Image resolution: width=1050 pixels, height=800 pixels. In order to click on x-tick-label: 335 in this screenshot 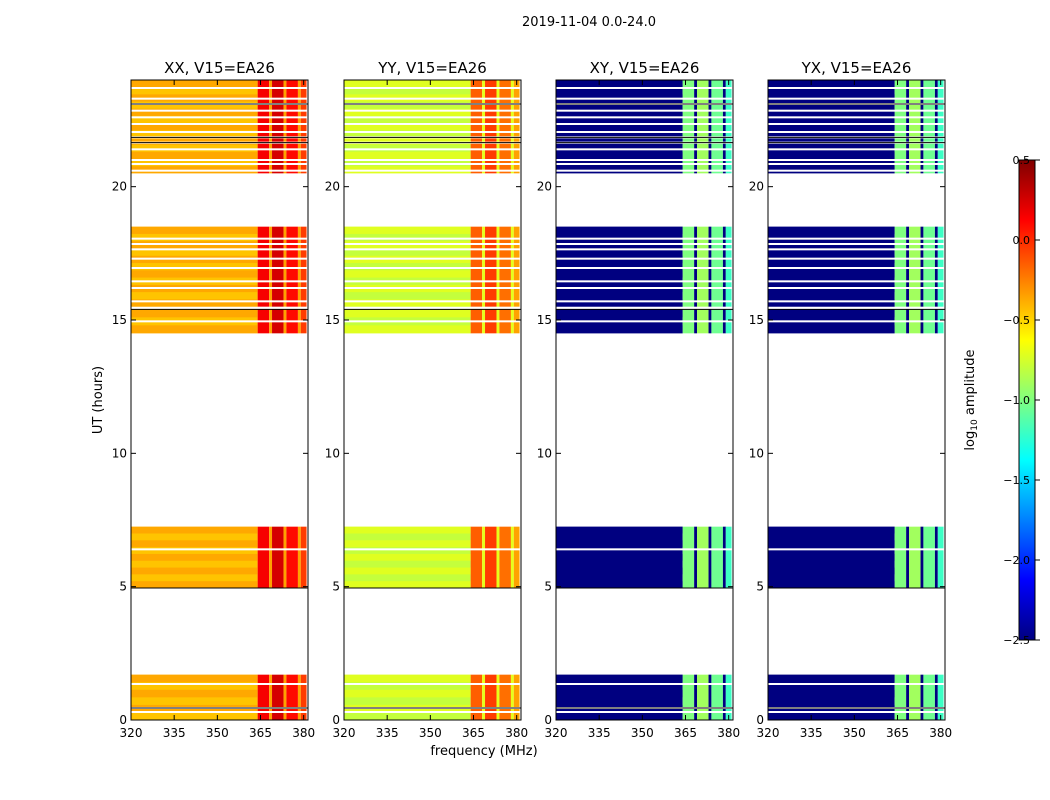, I will do `click(174, 733)`.